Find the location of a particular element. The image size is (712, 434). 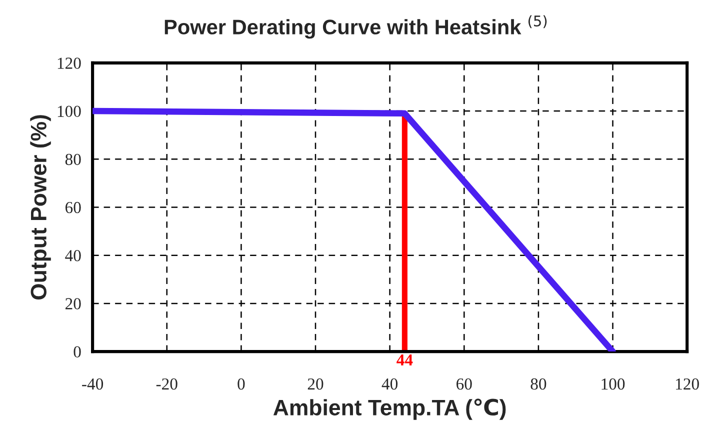

y-tick-label: 20 is located at coordinates (73, 304).